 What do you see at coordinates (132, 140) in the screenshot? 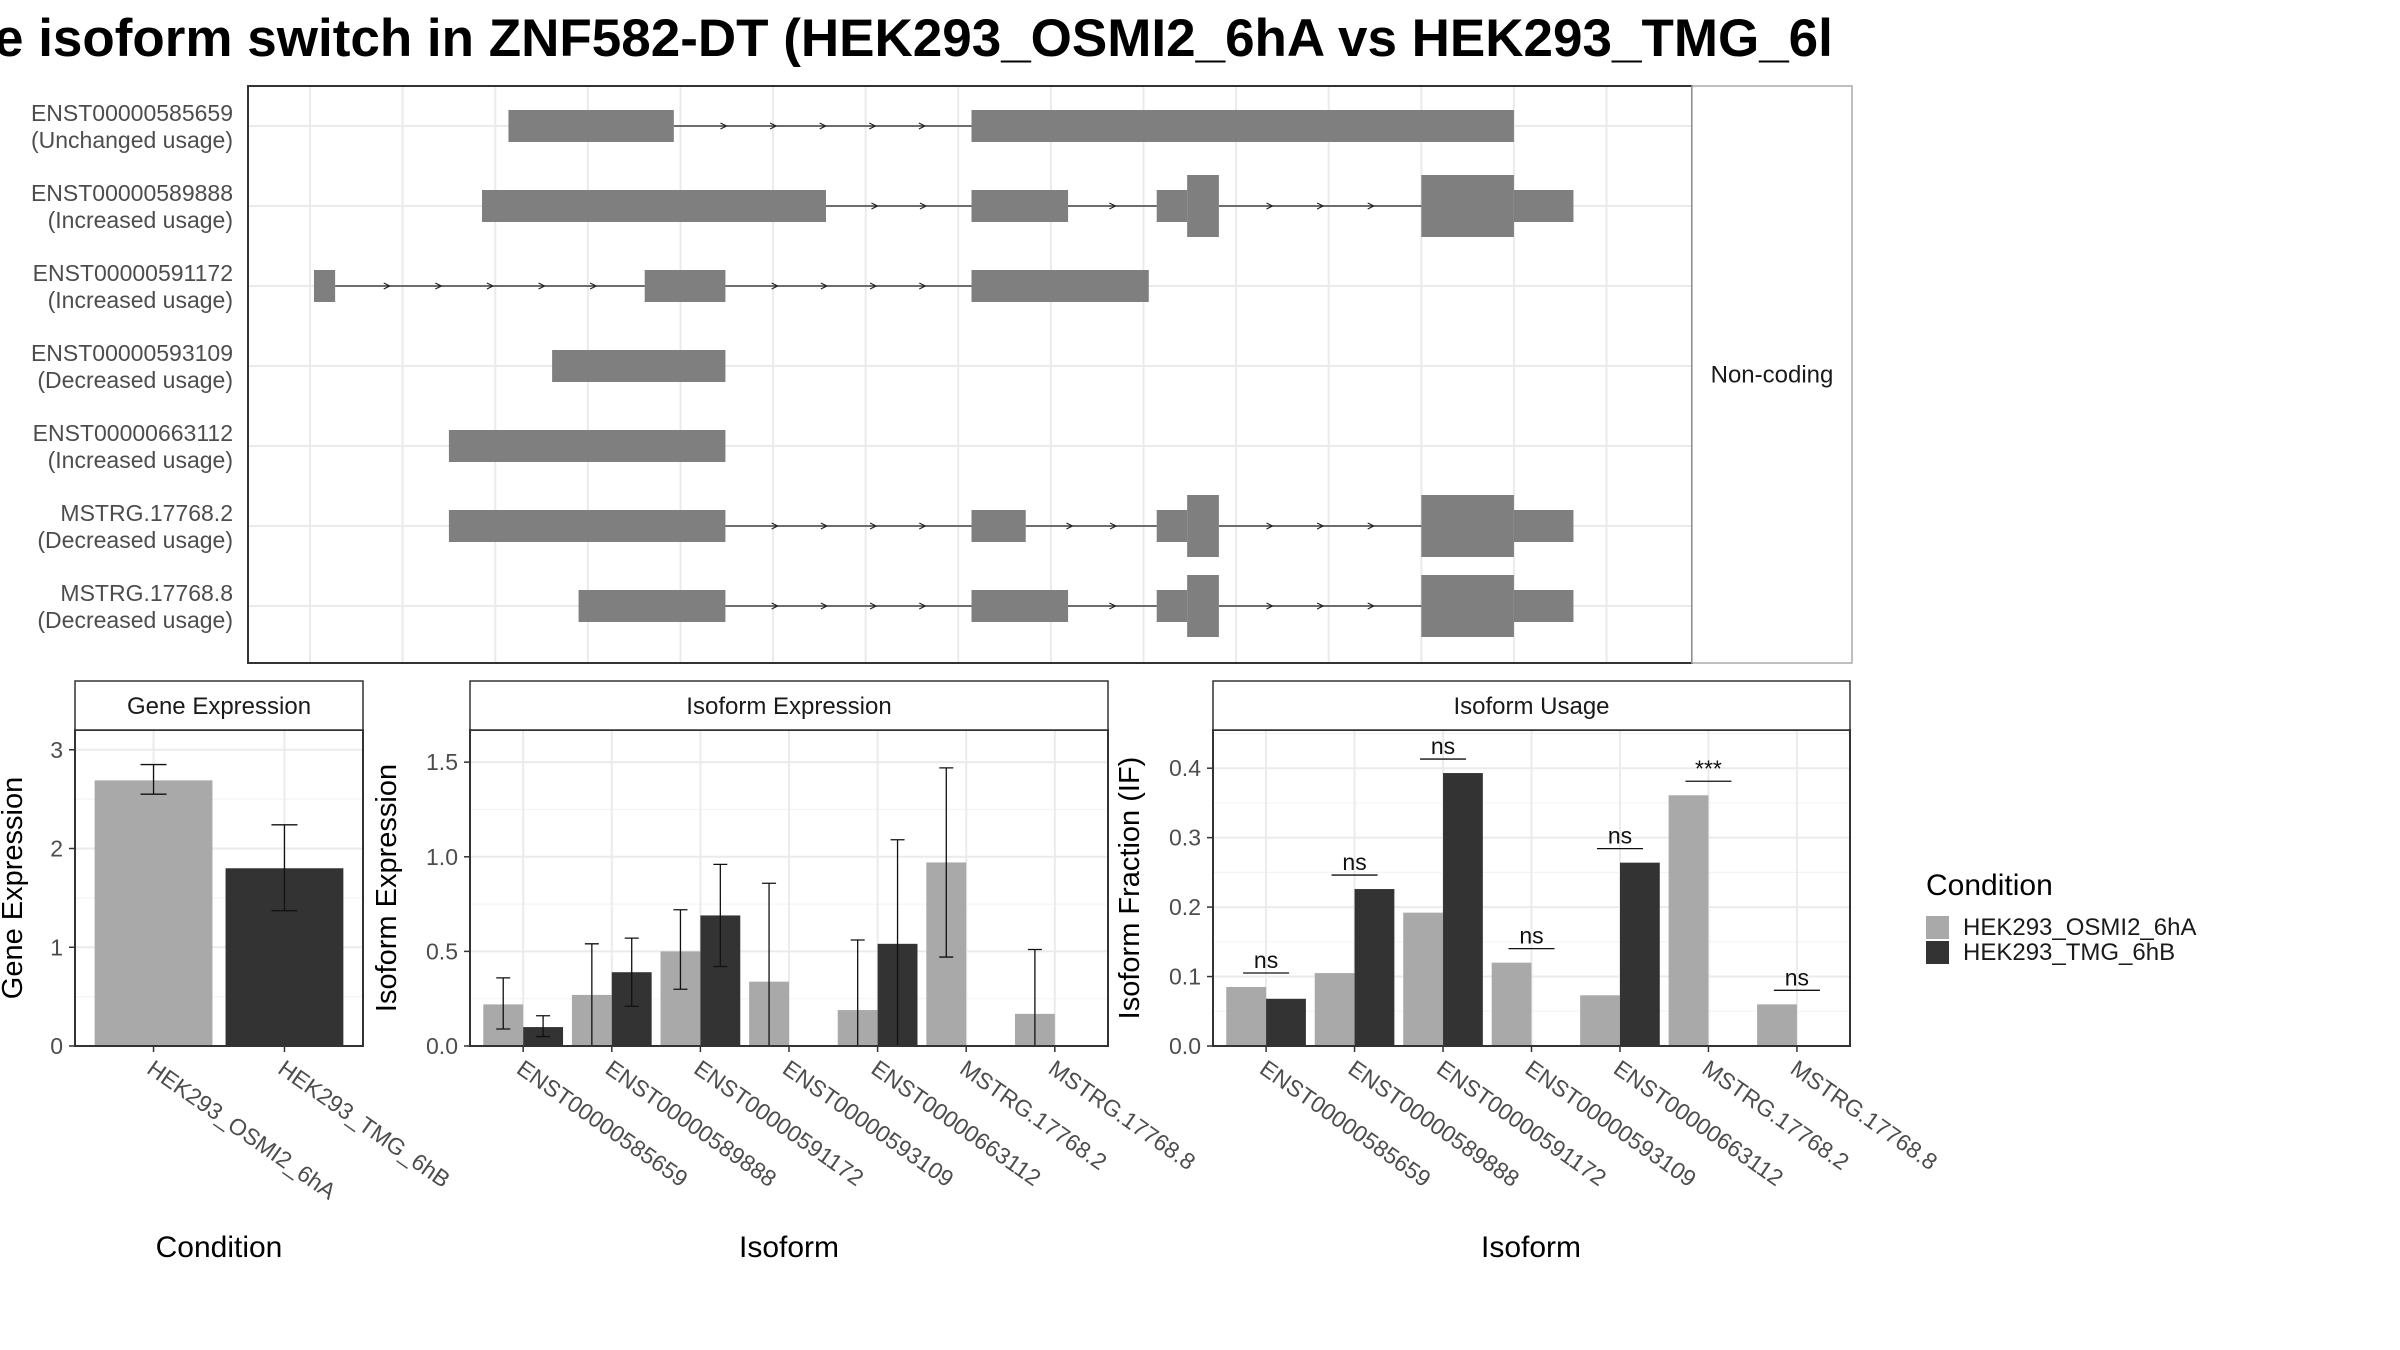
I see `transcript-usage-label: (Unchanged usage)` at bounding box center [132, 140].